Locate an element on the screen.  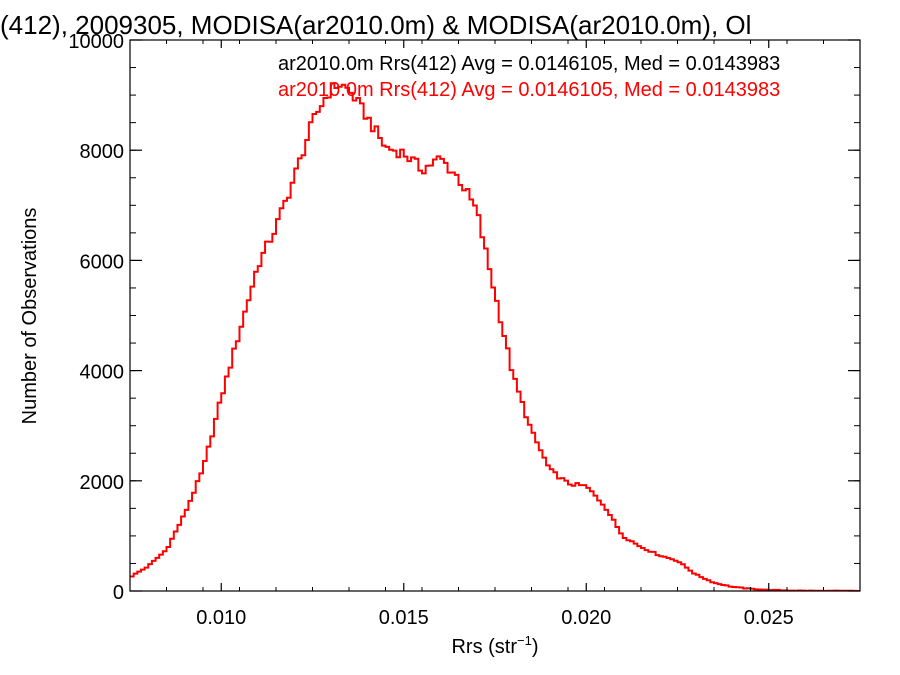
y-tick-label: 4000 is located at coordinates (102, 373).